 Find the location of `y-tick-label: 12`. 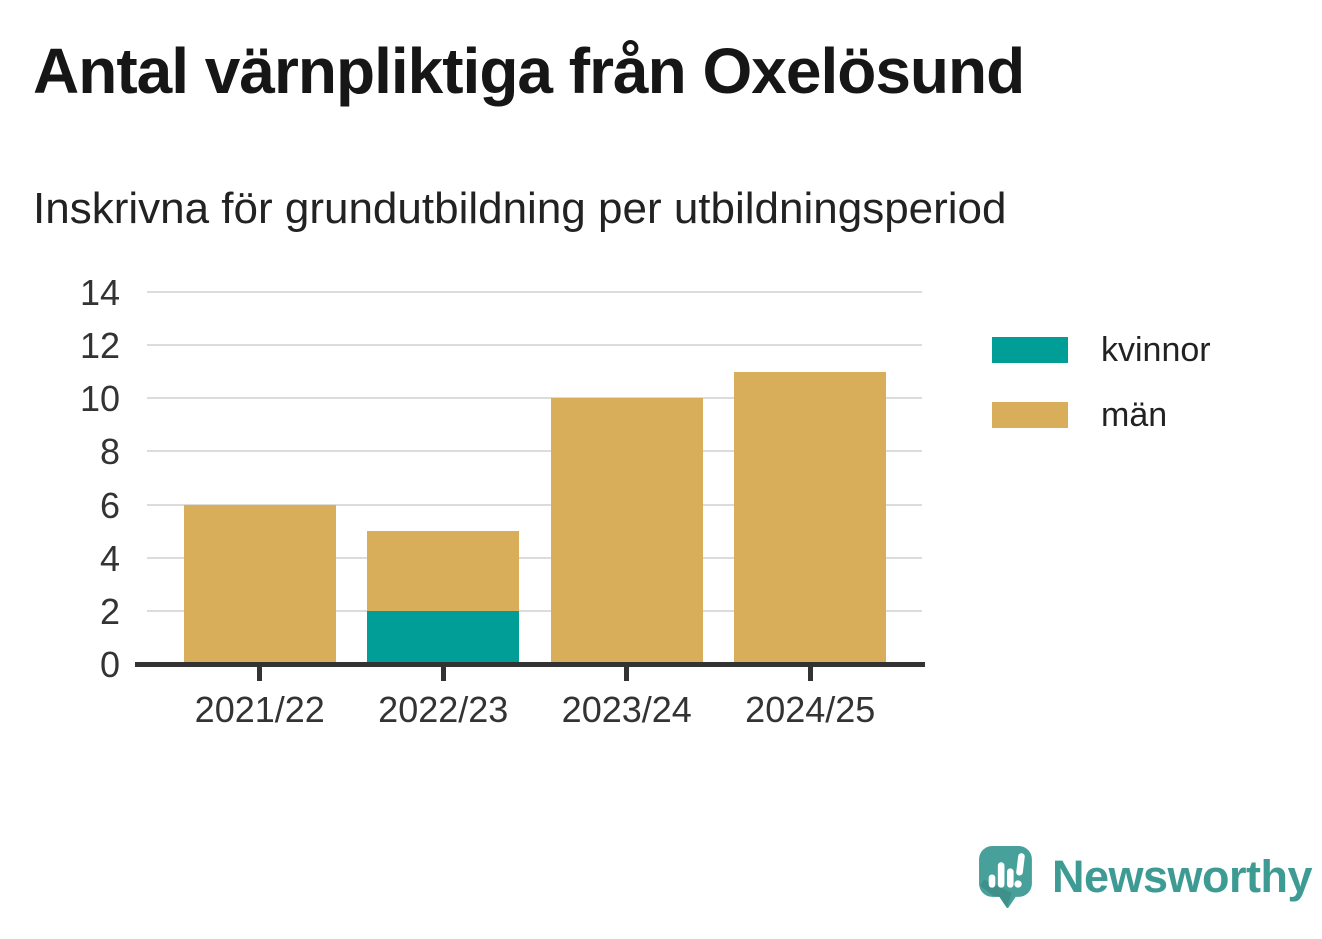

y-tick-label: 12 is located at coordinates (99, 346).